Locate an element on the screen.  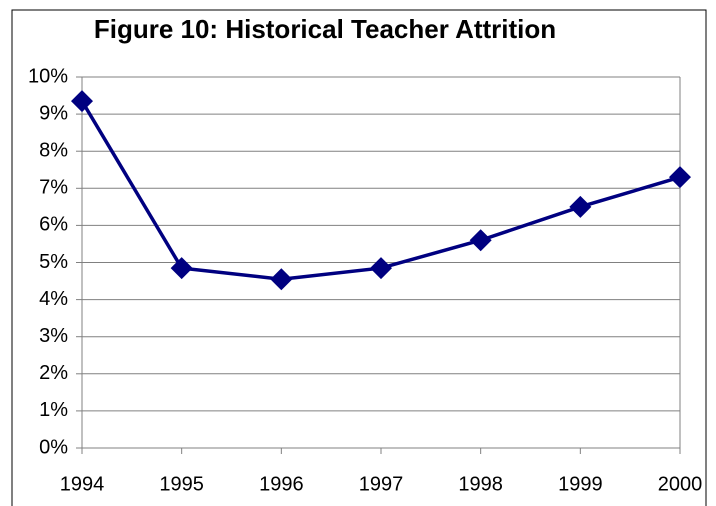
x-tick-label: 1998 is located at coordinates (480, 484).